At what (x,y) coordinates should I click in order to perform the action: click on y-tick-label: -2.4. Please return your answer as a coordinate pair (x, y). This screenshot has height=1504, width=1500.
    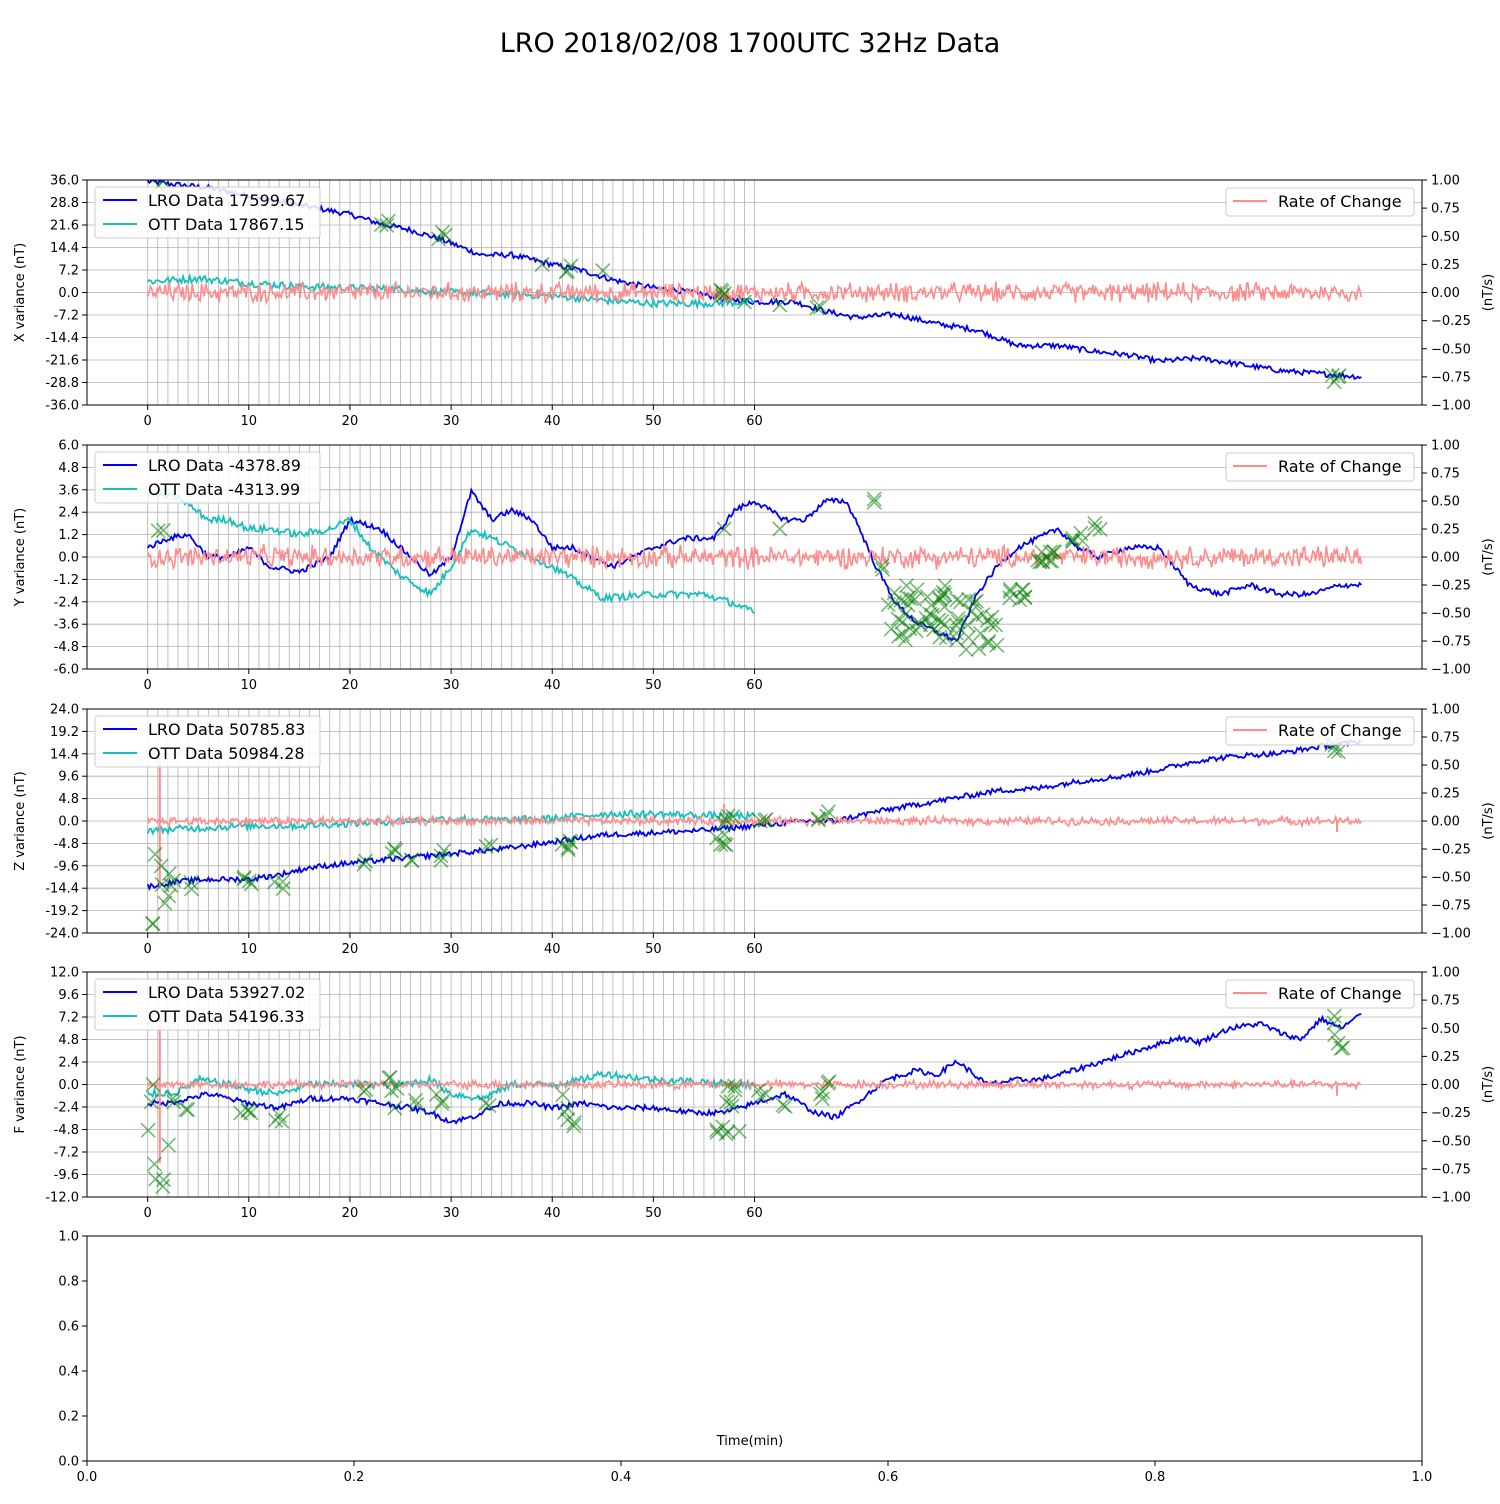
    Looking at the image, I should click on (66, 602).